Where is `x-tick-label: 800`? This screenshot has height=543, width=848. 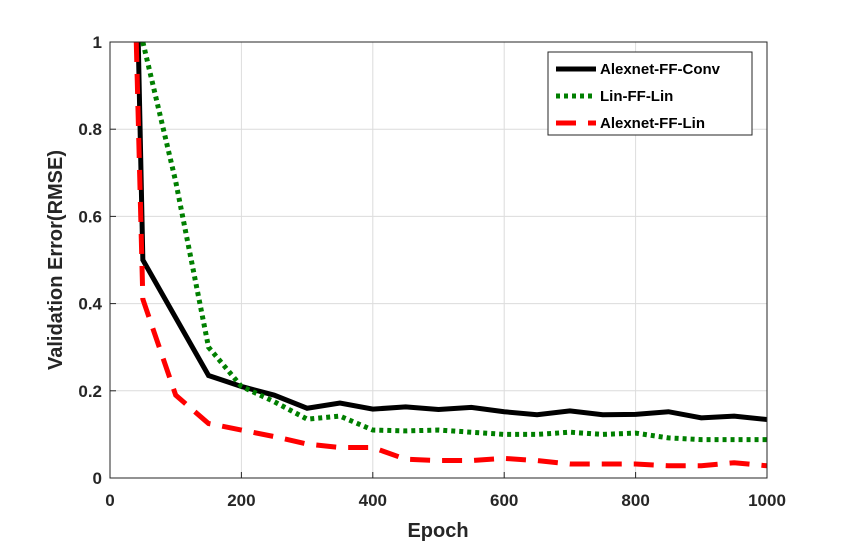 x-tick-label: 800 is located at coordinates (635, 500).